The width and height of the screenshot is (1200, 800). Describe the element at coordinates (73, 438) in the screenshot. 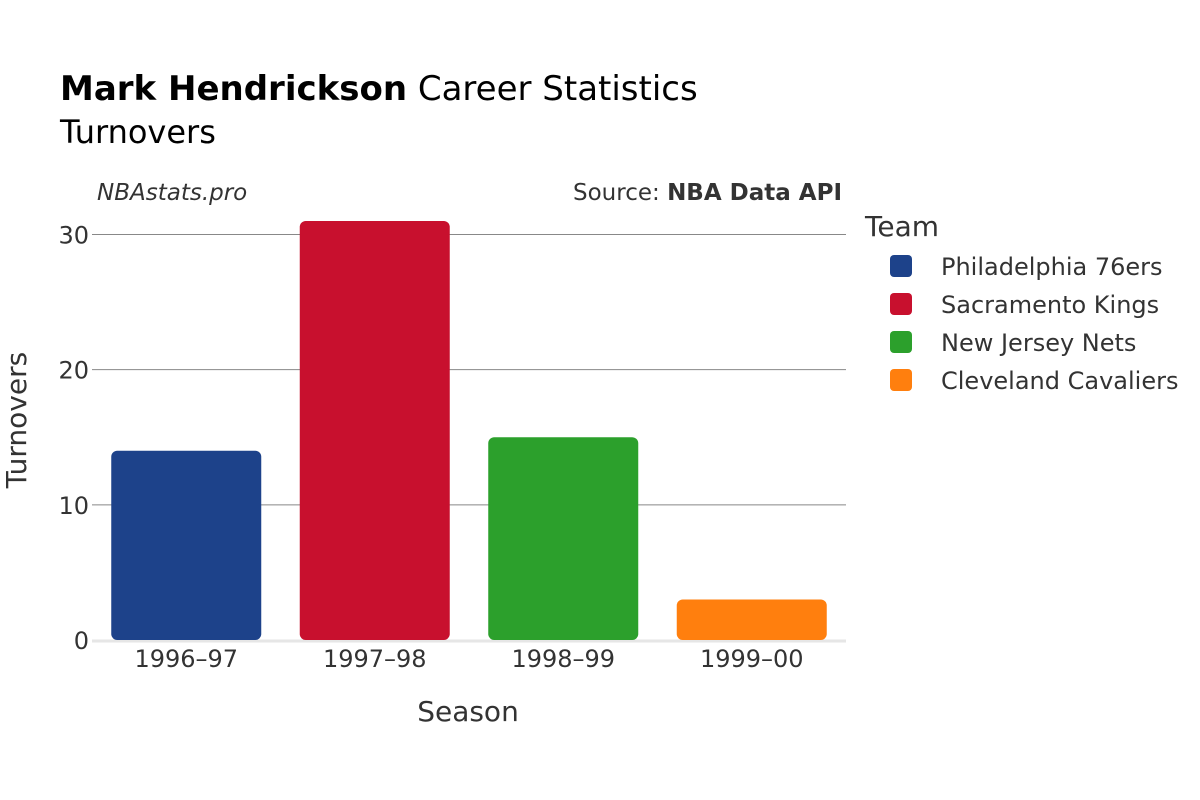

I see `y-tick-labels: 0 10 20 30` at that location.